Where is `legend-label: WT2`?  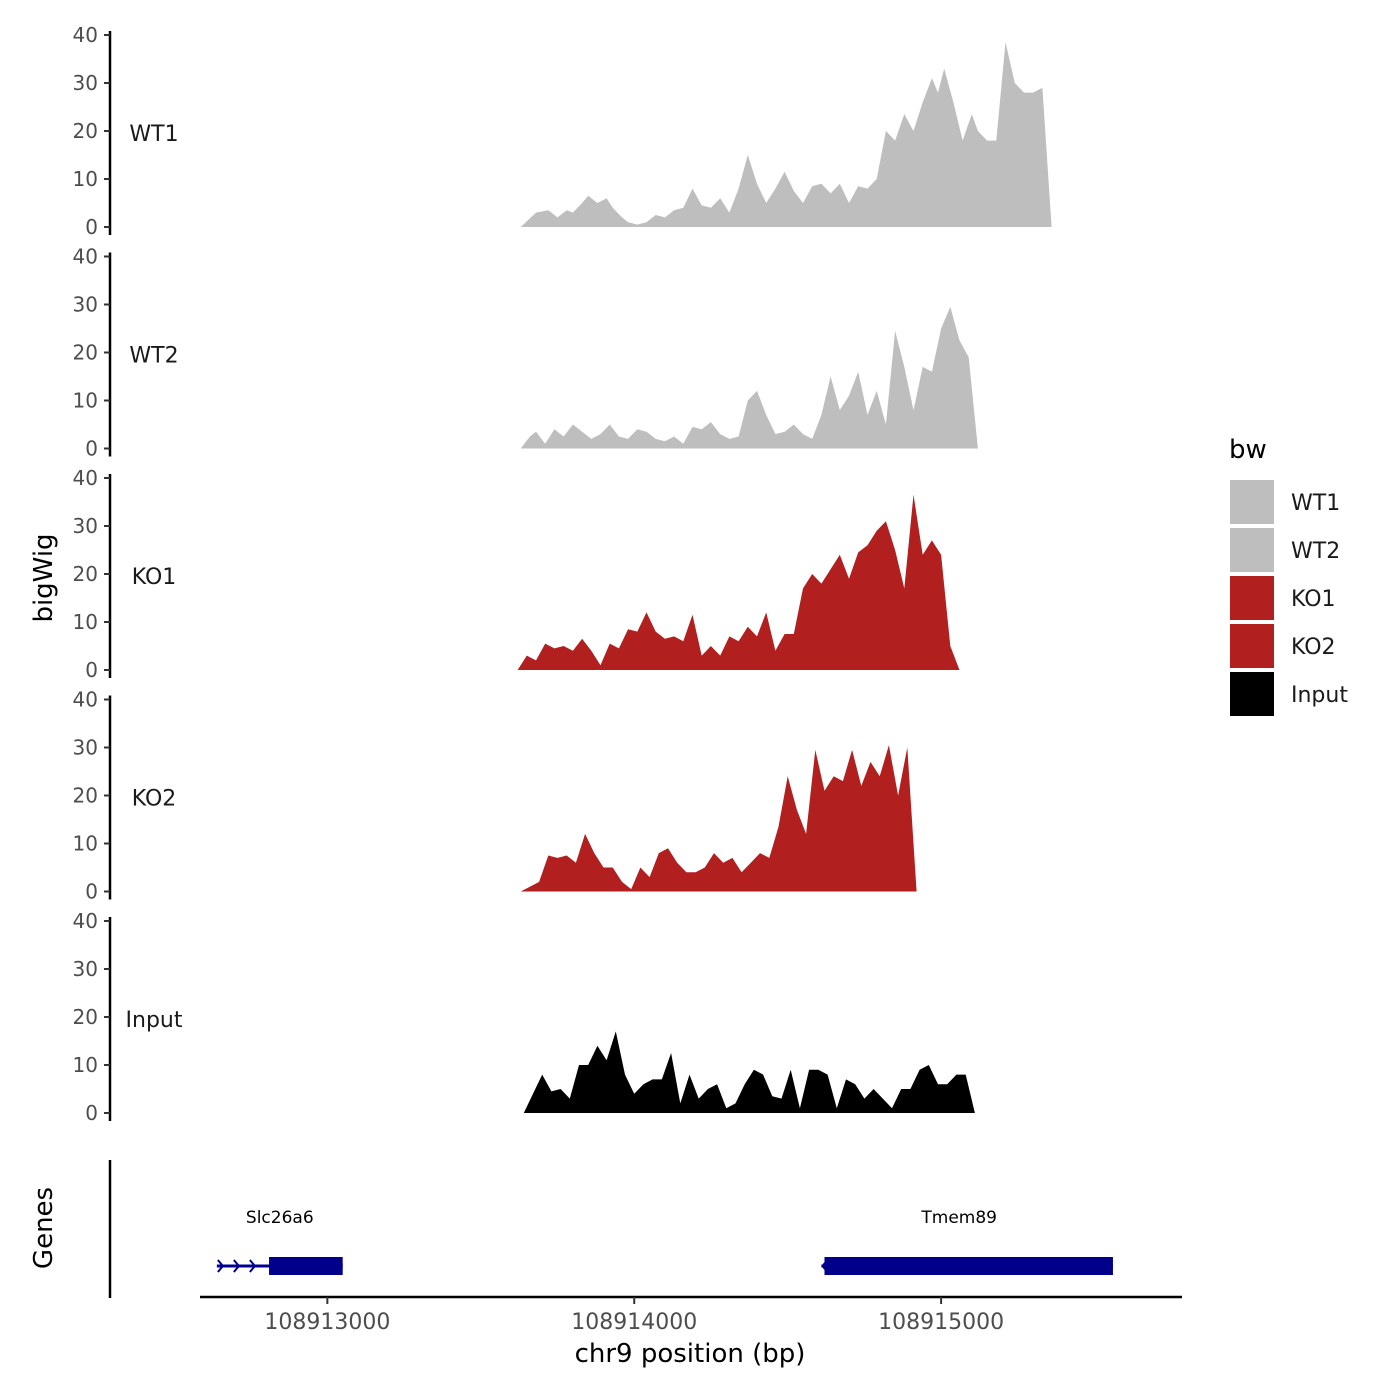
legend-label: WT2 is located at coordinates (1315, 551).